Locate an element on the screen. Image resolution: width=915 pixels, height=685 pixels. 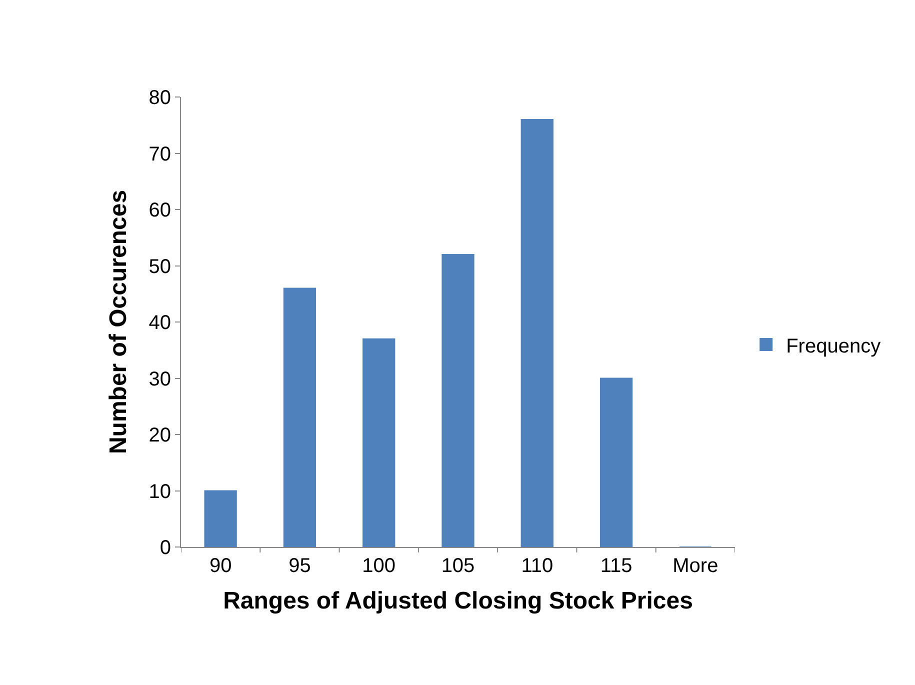
y-tick-label: 0 is located at coordinates (165, 548).